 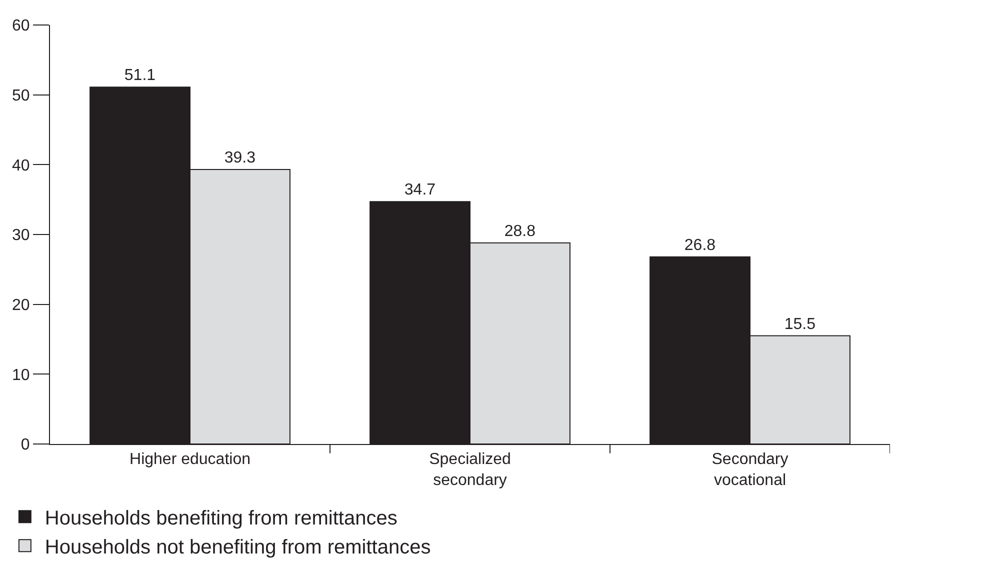 I want to click on data-label: 39.3, so click(x=240, y=158).